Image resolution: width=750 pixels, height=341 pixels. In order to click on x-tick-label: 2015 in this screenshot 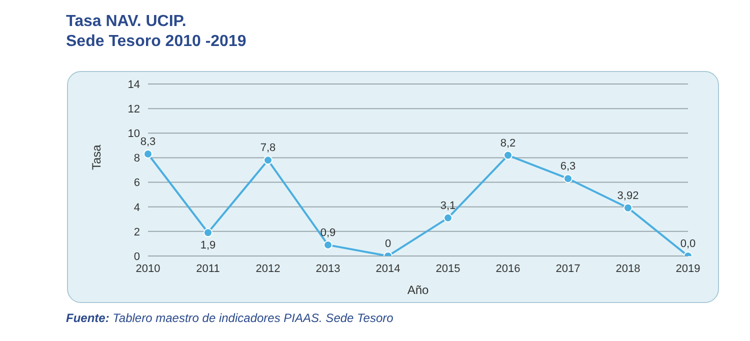, I will do `click(448, 268)`.